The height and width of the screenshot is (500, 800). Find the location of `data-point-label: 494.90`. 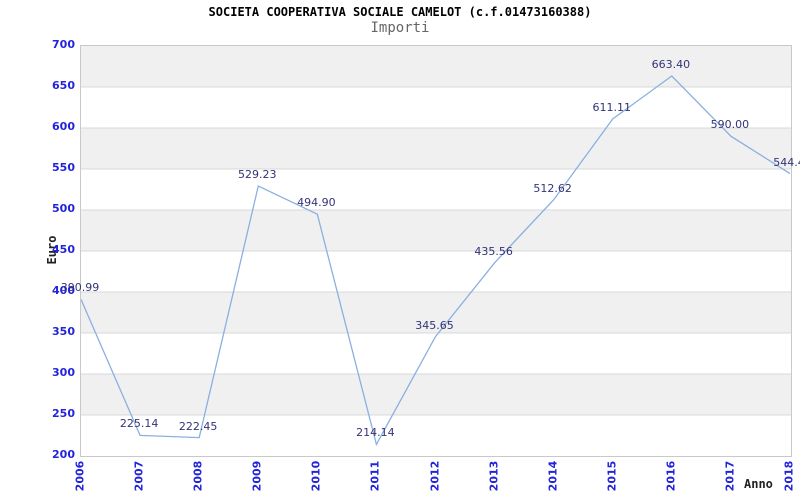

data-point-label: 494.90 is located at coordinates (316, 203).